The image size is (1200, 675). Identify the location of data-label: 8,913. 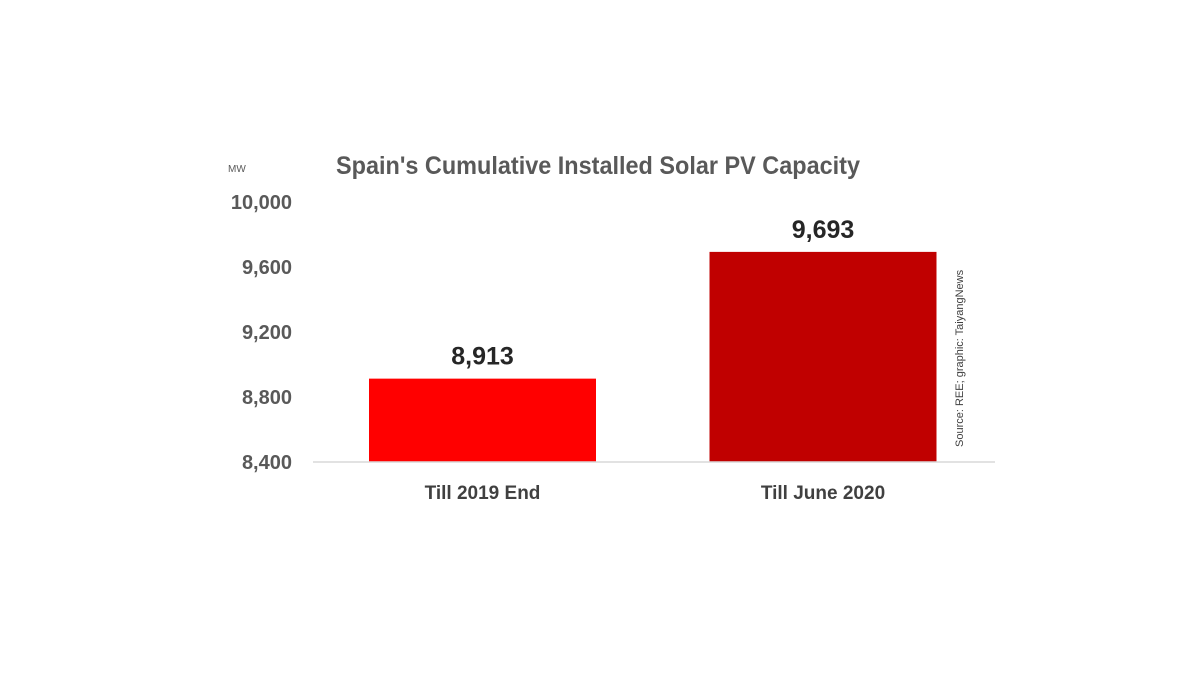
(482, 357).